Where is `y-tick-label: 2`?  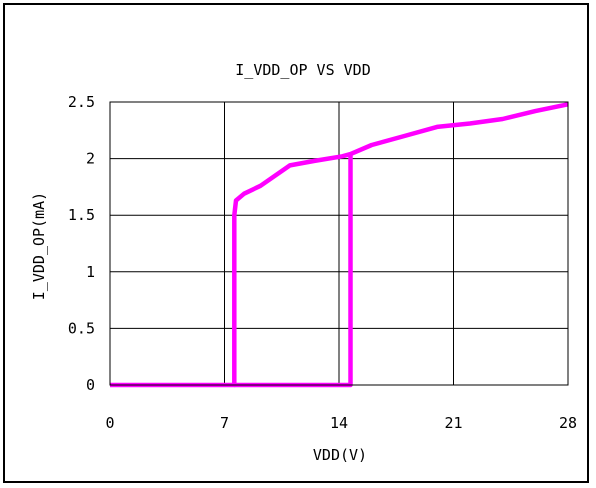
y-tick-label: 2 is located at coordinates (90, 159).